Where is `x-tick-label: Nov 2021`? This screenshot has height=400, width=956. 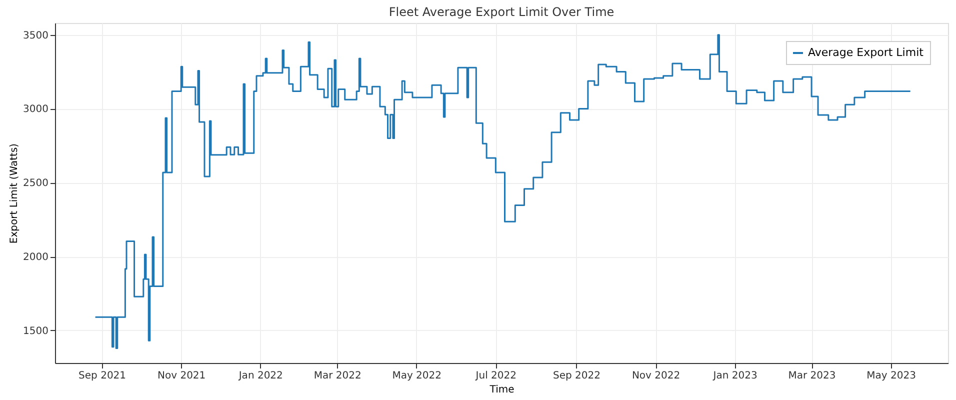 x-tick-label: Nov 2021 is located at coordinates (182, 376).